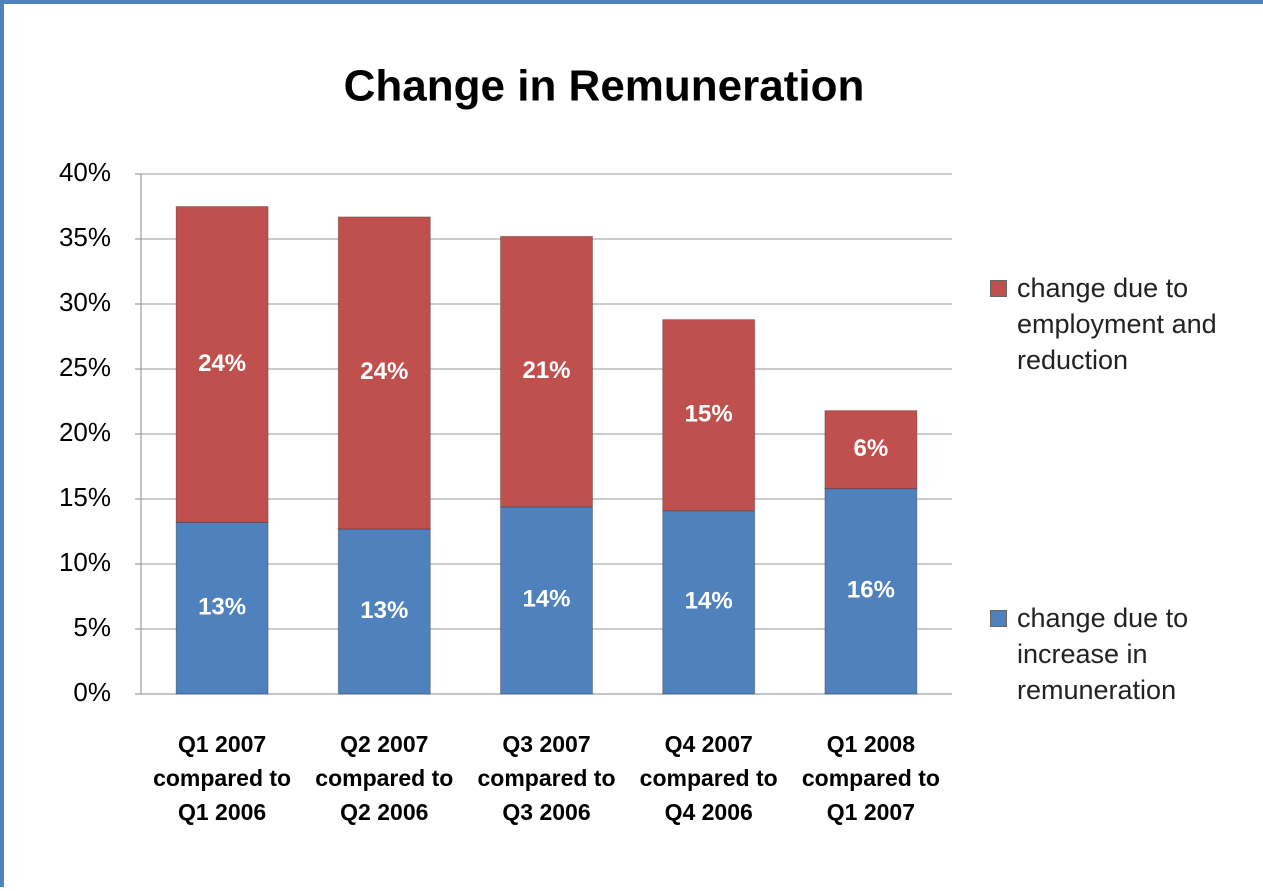 This screenshot has width=1263, height=891. I want to click on y-tick-label: 20%, so click(85, 432).